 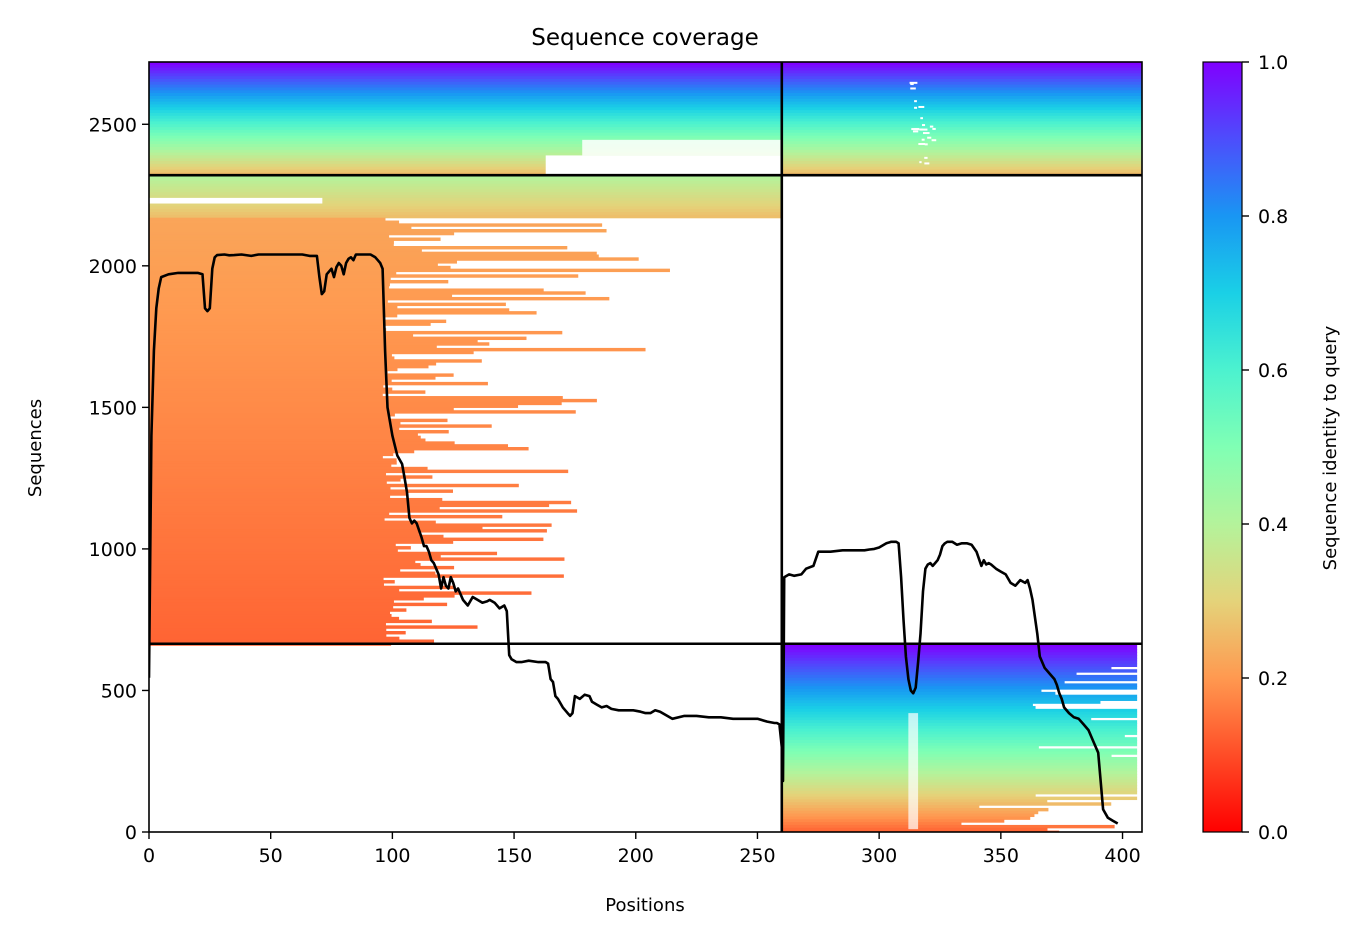 What do you see at coordinates (271, 856) in the screenshot?
I see `x-tick-label: 50` at bounding box center [271, 856].